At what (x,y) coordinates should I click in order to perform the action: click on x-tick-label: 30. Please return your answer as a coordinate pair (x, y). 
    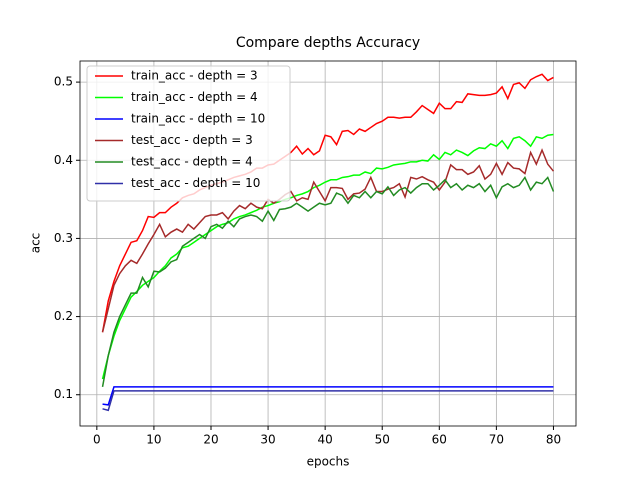
    Looking at the image, I should click on (267, 440).